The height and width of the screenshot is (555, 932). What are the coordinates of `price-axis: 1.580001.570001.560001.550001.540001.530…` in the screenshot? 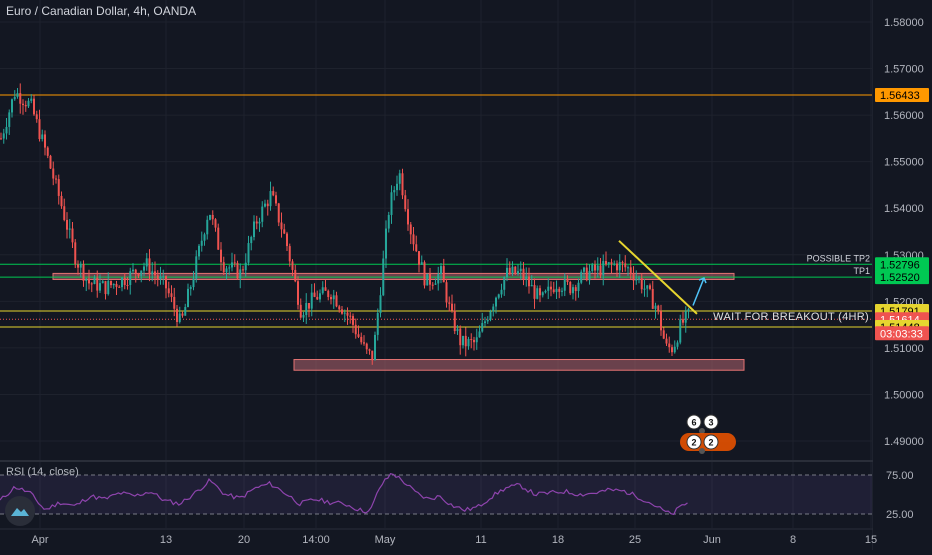 It's located at (902, 275).